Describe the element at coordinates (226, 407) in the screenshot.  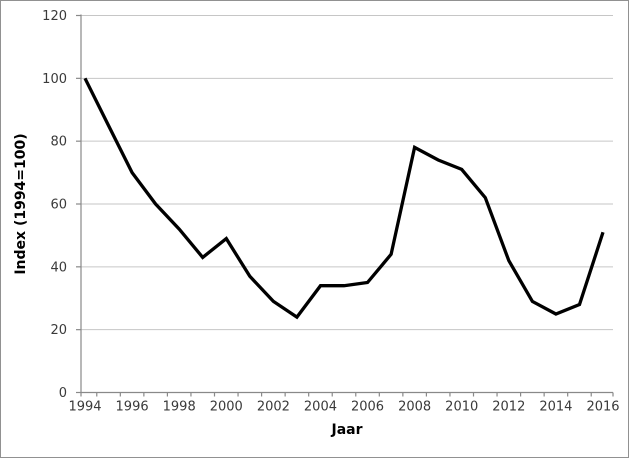
I see `x-tick-label: 2000` at that location.